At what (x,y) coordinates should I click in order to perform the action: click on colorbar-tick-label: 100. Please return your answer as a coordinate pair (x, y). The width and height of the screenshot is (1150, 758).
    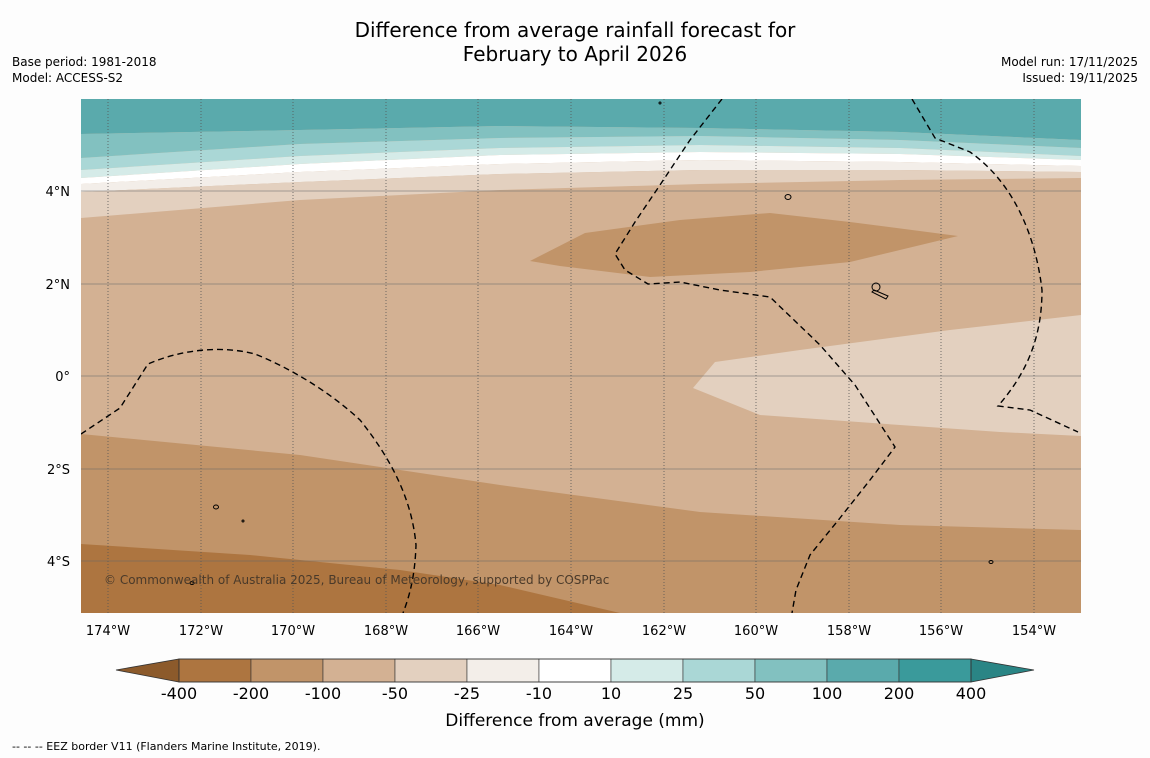
    Looking at the image, I should click on (827, 693).